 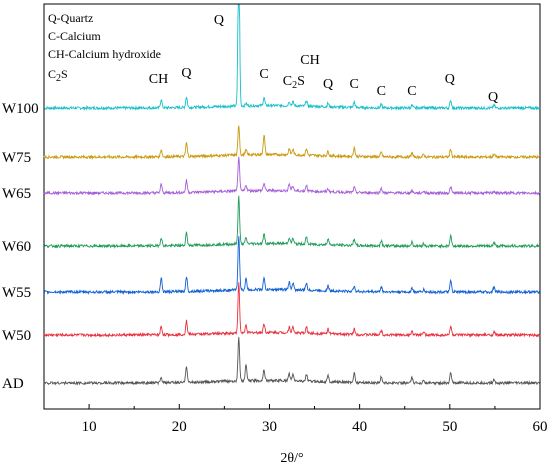 I want to click on legend-entry-quartz: Q-Quartz, so click(x=70, y=18).